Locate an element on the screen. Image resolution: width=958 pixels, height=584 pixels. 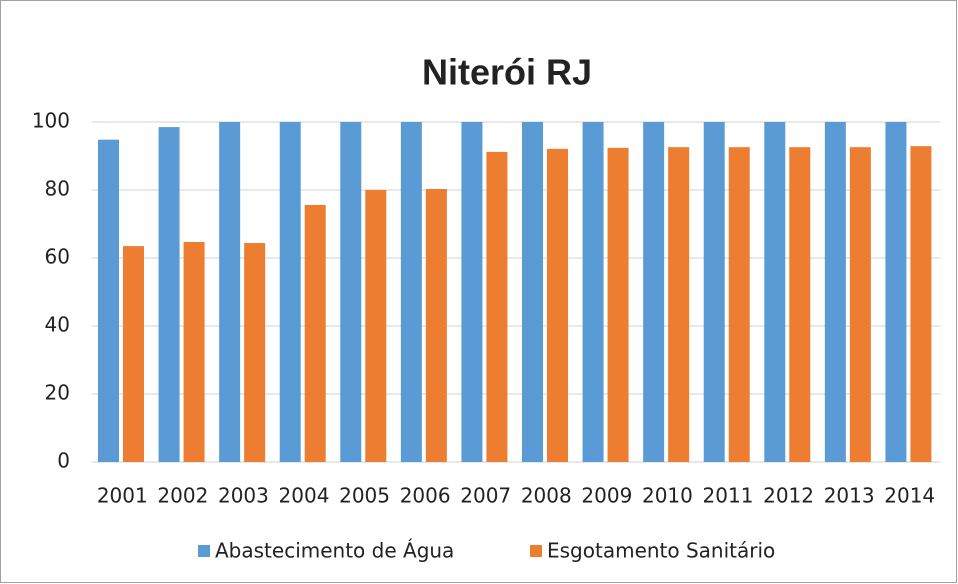
x-tick-label: 2009 is located at coordinates (606, 496).